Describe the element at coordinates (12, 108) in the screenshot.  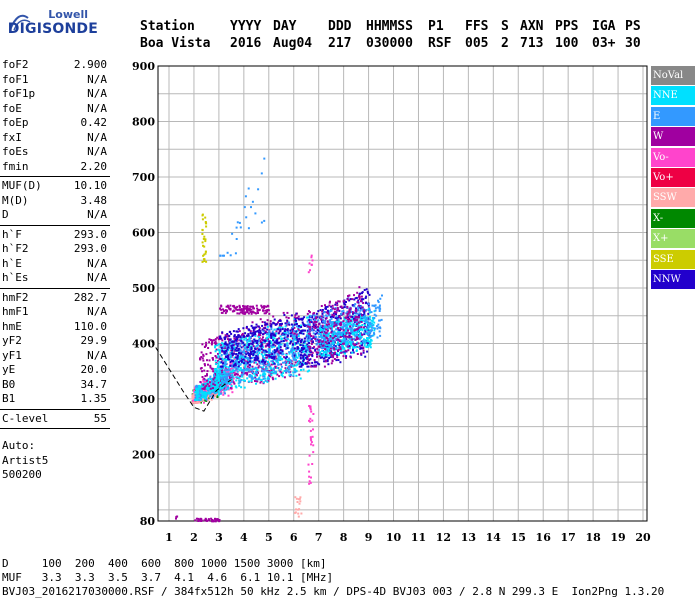
I see `param-label: foE` at that location.